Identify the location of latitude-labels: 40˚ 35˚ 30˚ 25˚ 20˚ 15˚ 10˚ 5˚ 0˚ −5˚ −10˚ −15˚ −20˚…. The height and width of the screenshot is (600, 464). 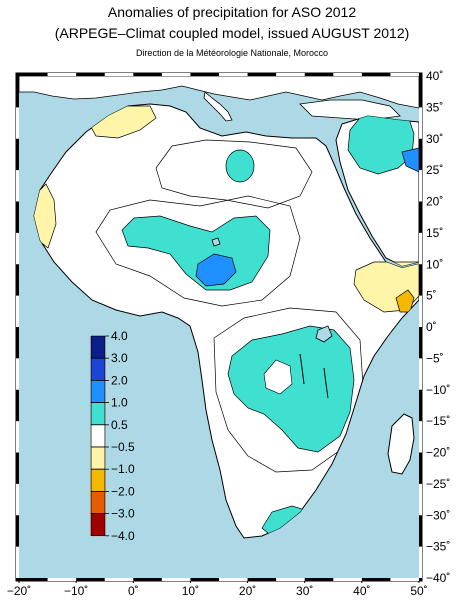
(438, 327).